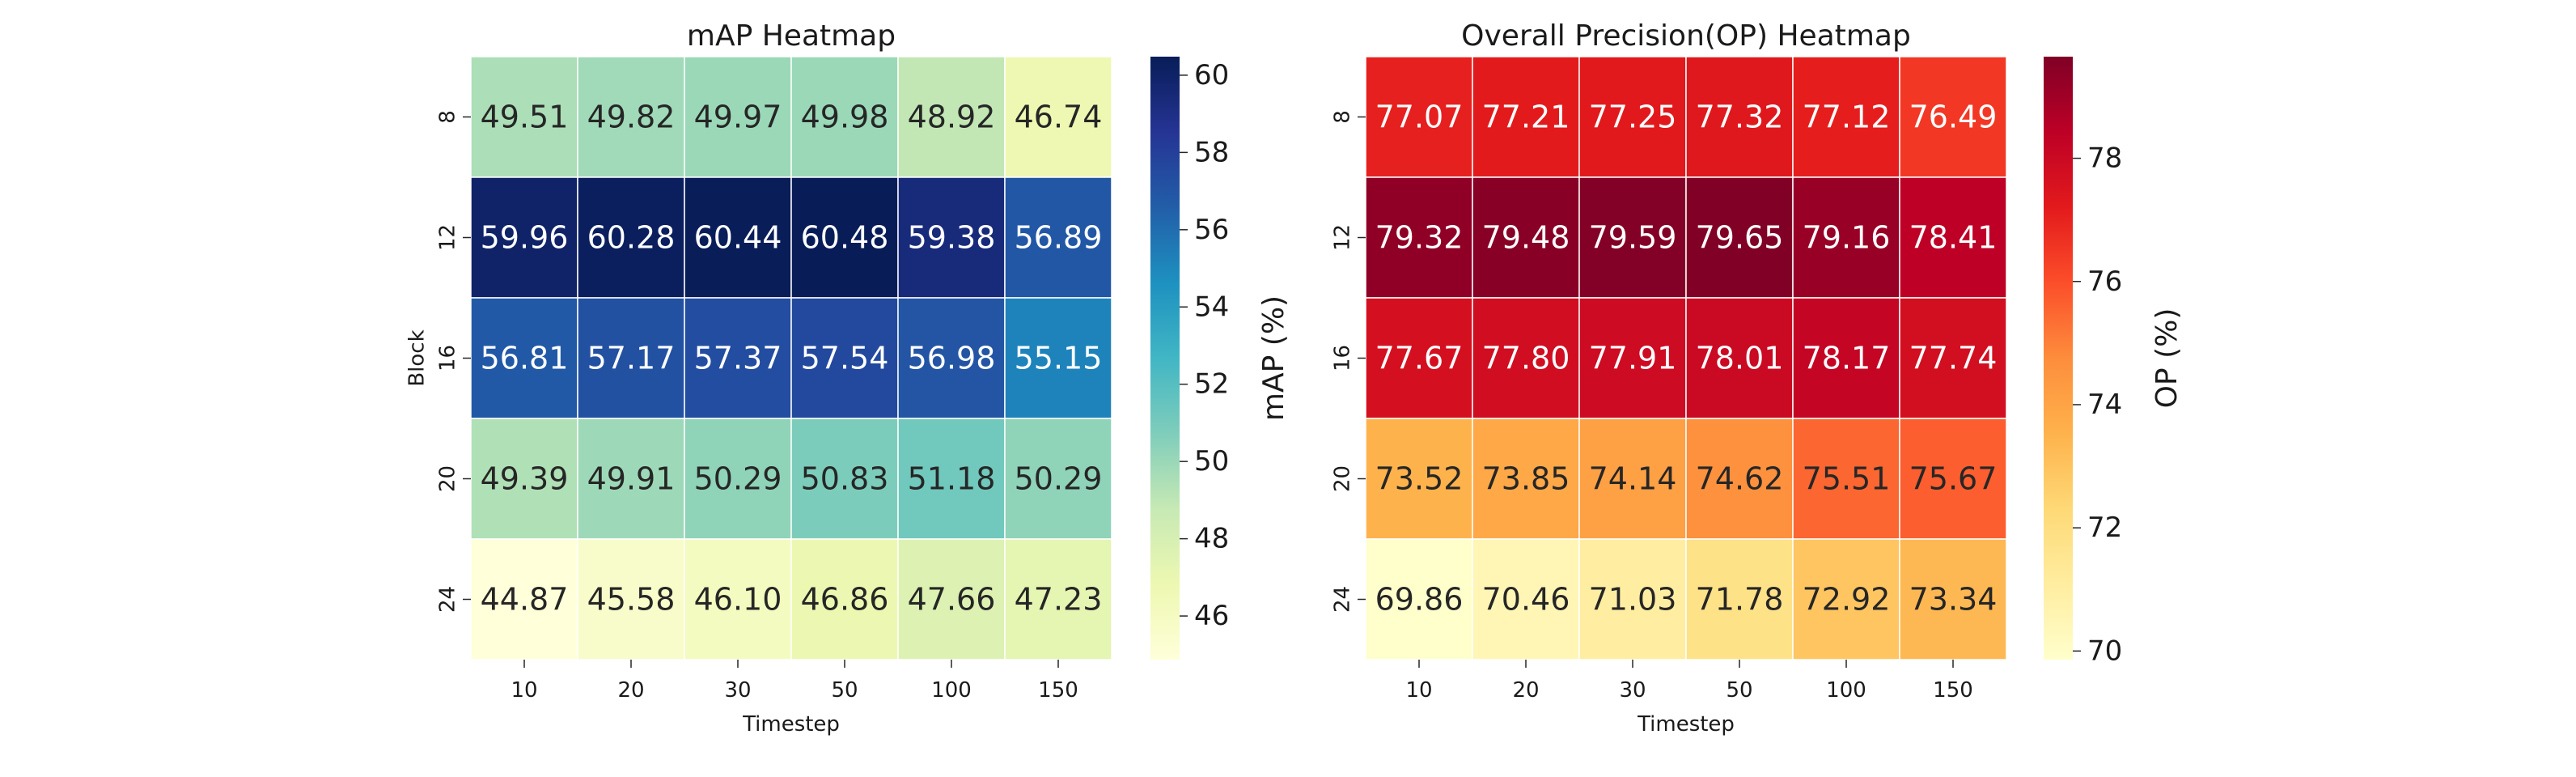 The width and height of the screenshot is (2576, 777). What do you see at coordinates (1343, 358) in the screenshot?
I see `y-tick-label: 16` at bounding box center [1343, 358].